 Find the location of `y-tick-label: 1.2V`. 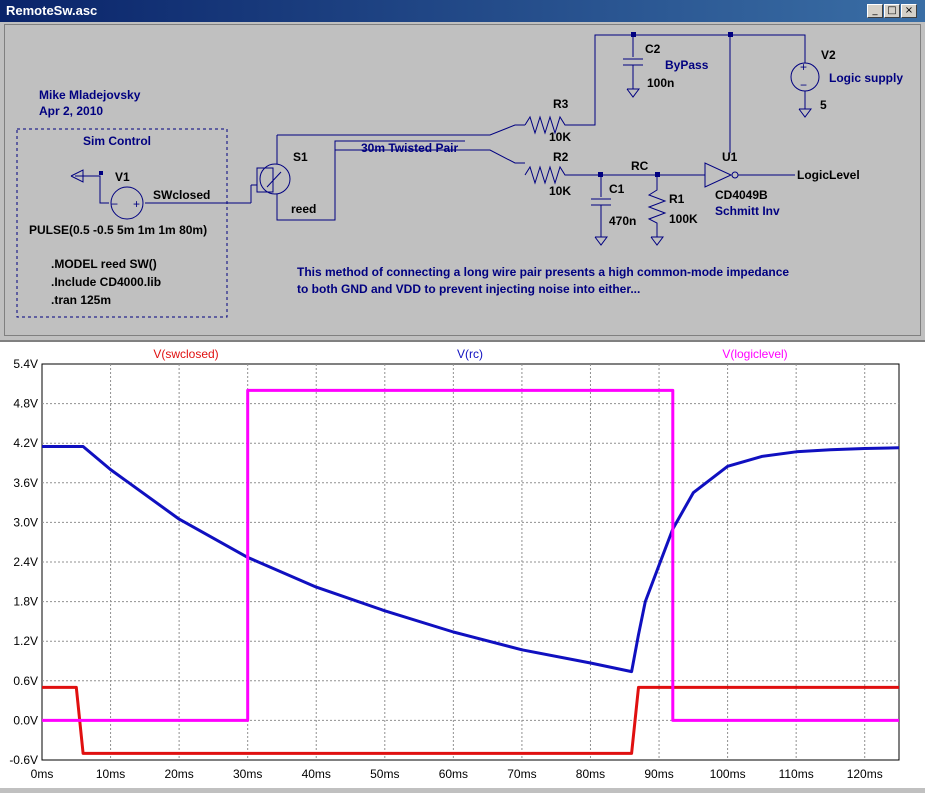

y-tick-label: 1.2V is located at coordinates (25, 641).